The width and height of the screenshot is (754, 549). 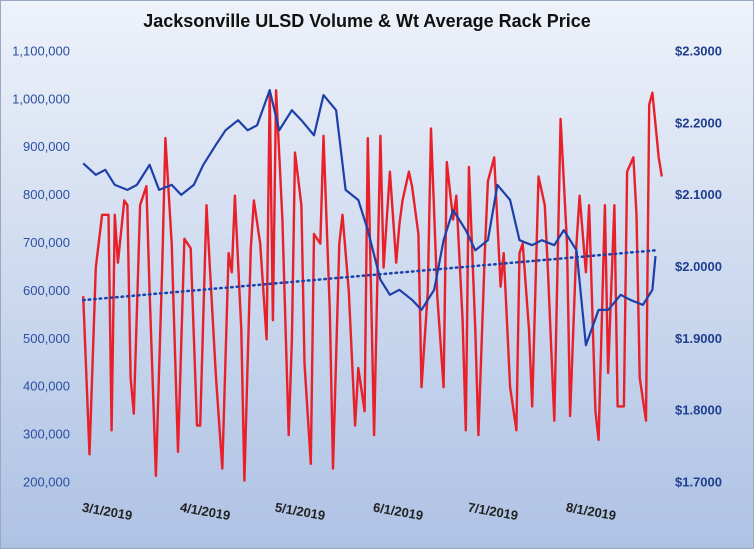 What do you see at coordinates (41, 50) in the screenshot?
I see `y-tick-label: 1,100,000` at bounding box center [41, 50].